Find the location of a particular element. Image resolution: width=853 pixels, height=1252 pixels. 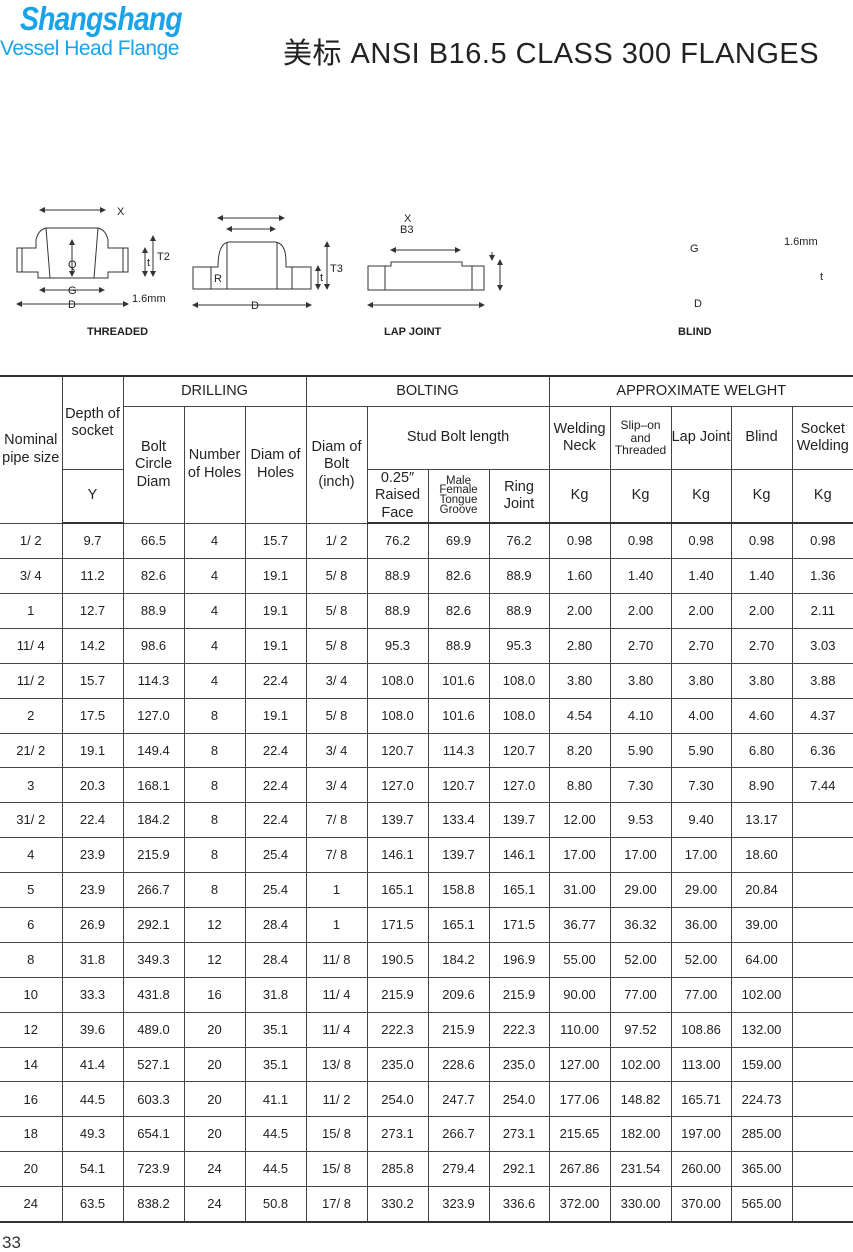

dim-t3-label: T3 is located at coordinates (336, 269).